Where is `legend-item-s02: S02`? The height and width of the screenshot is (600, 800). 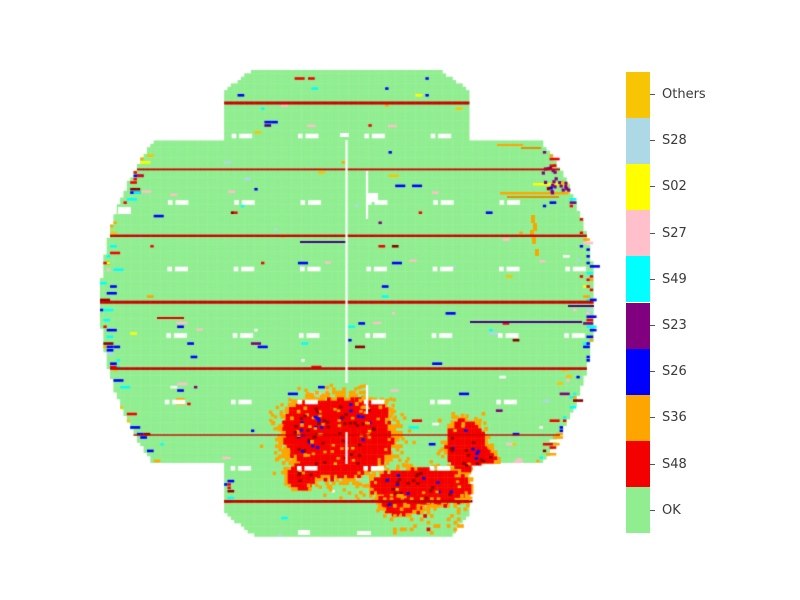 legend-item-s02: S02 is located at coordinates (656, 187).